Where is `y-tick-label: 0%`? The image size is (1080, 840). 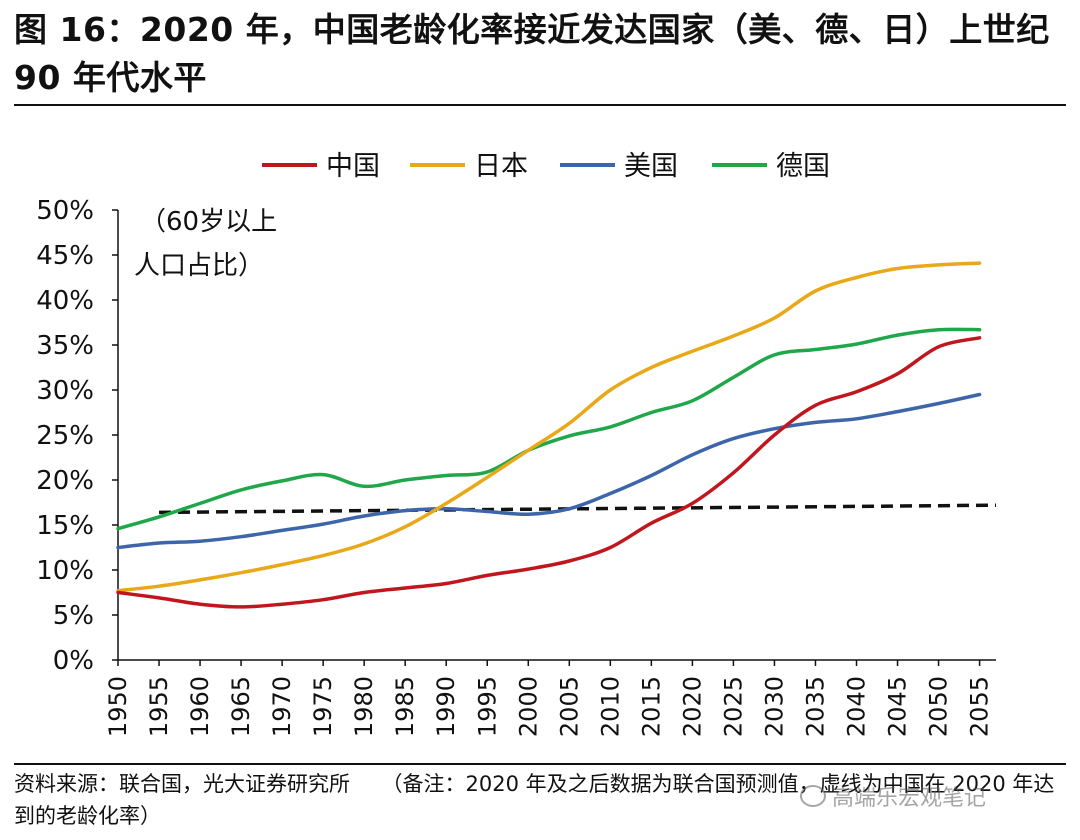 y-tick-label: 0% is located at coordinates (73, 661).